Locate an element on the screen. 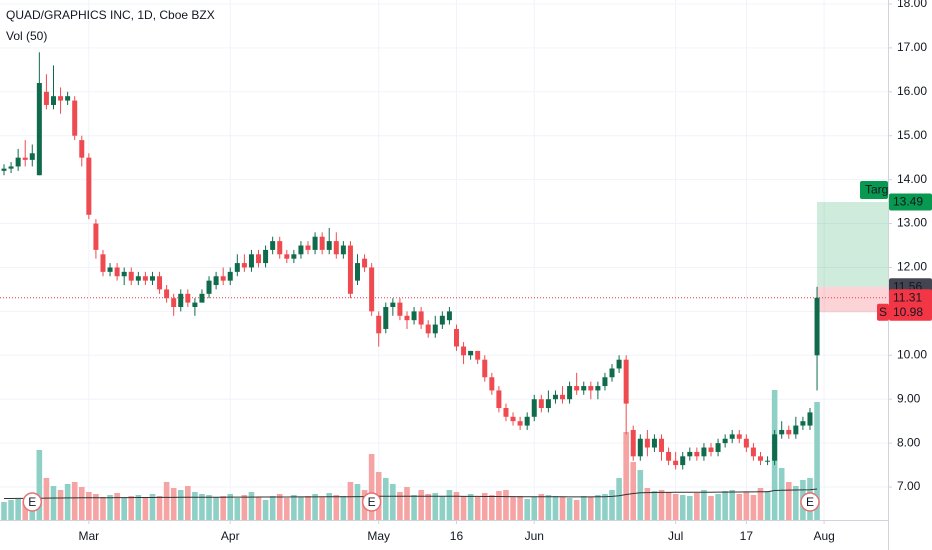  event-label: E is located at coordinates (372, 502).